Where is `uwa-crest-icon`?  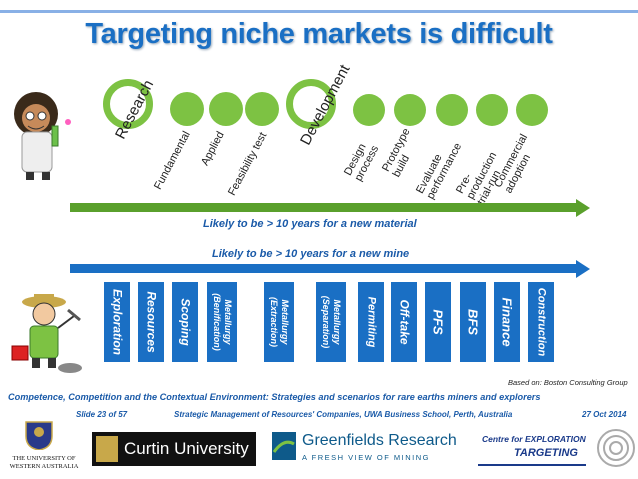
uwa-crest-icon is located at coordinates (39, 435).